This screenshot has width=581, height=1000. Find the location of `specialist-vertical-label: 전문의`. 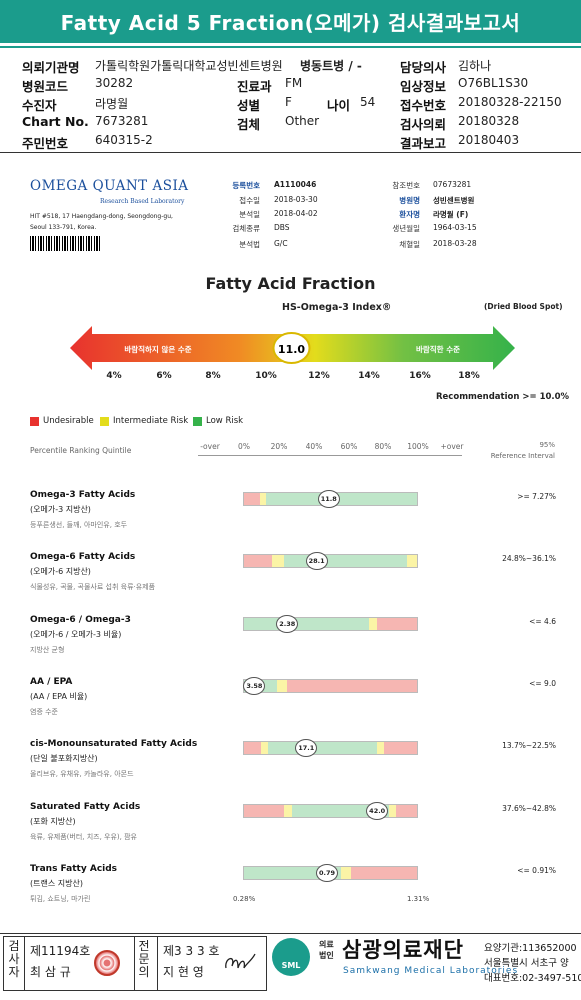

specialist-vertical-label: 전문의 is located at coordinates (144, 959).